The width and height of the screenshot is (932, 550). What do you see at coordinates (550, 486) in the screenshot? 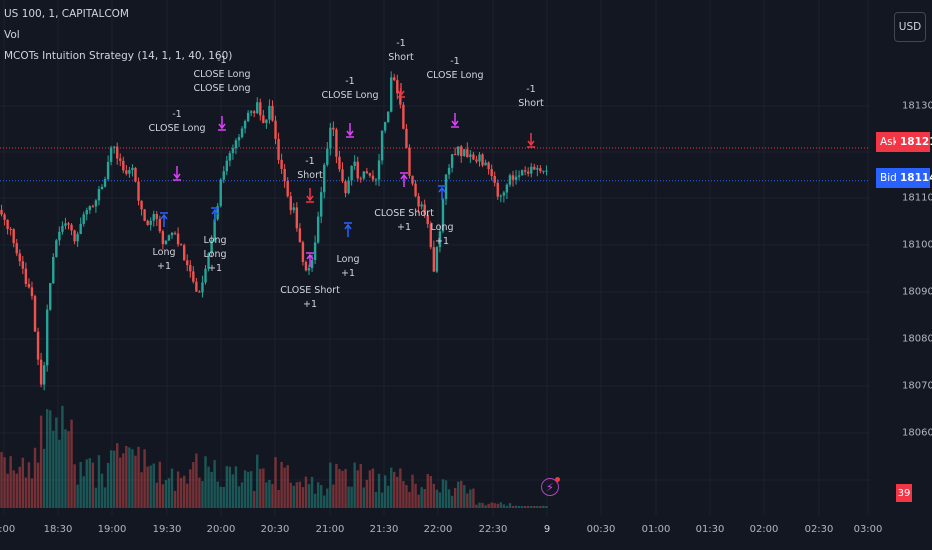
I see `lightning-icon: ⚡` at bounding box center [550, 486].